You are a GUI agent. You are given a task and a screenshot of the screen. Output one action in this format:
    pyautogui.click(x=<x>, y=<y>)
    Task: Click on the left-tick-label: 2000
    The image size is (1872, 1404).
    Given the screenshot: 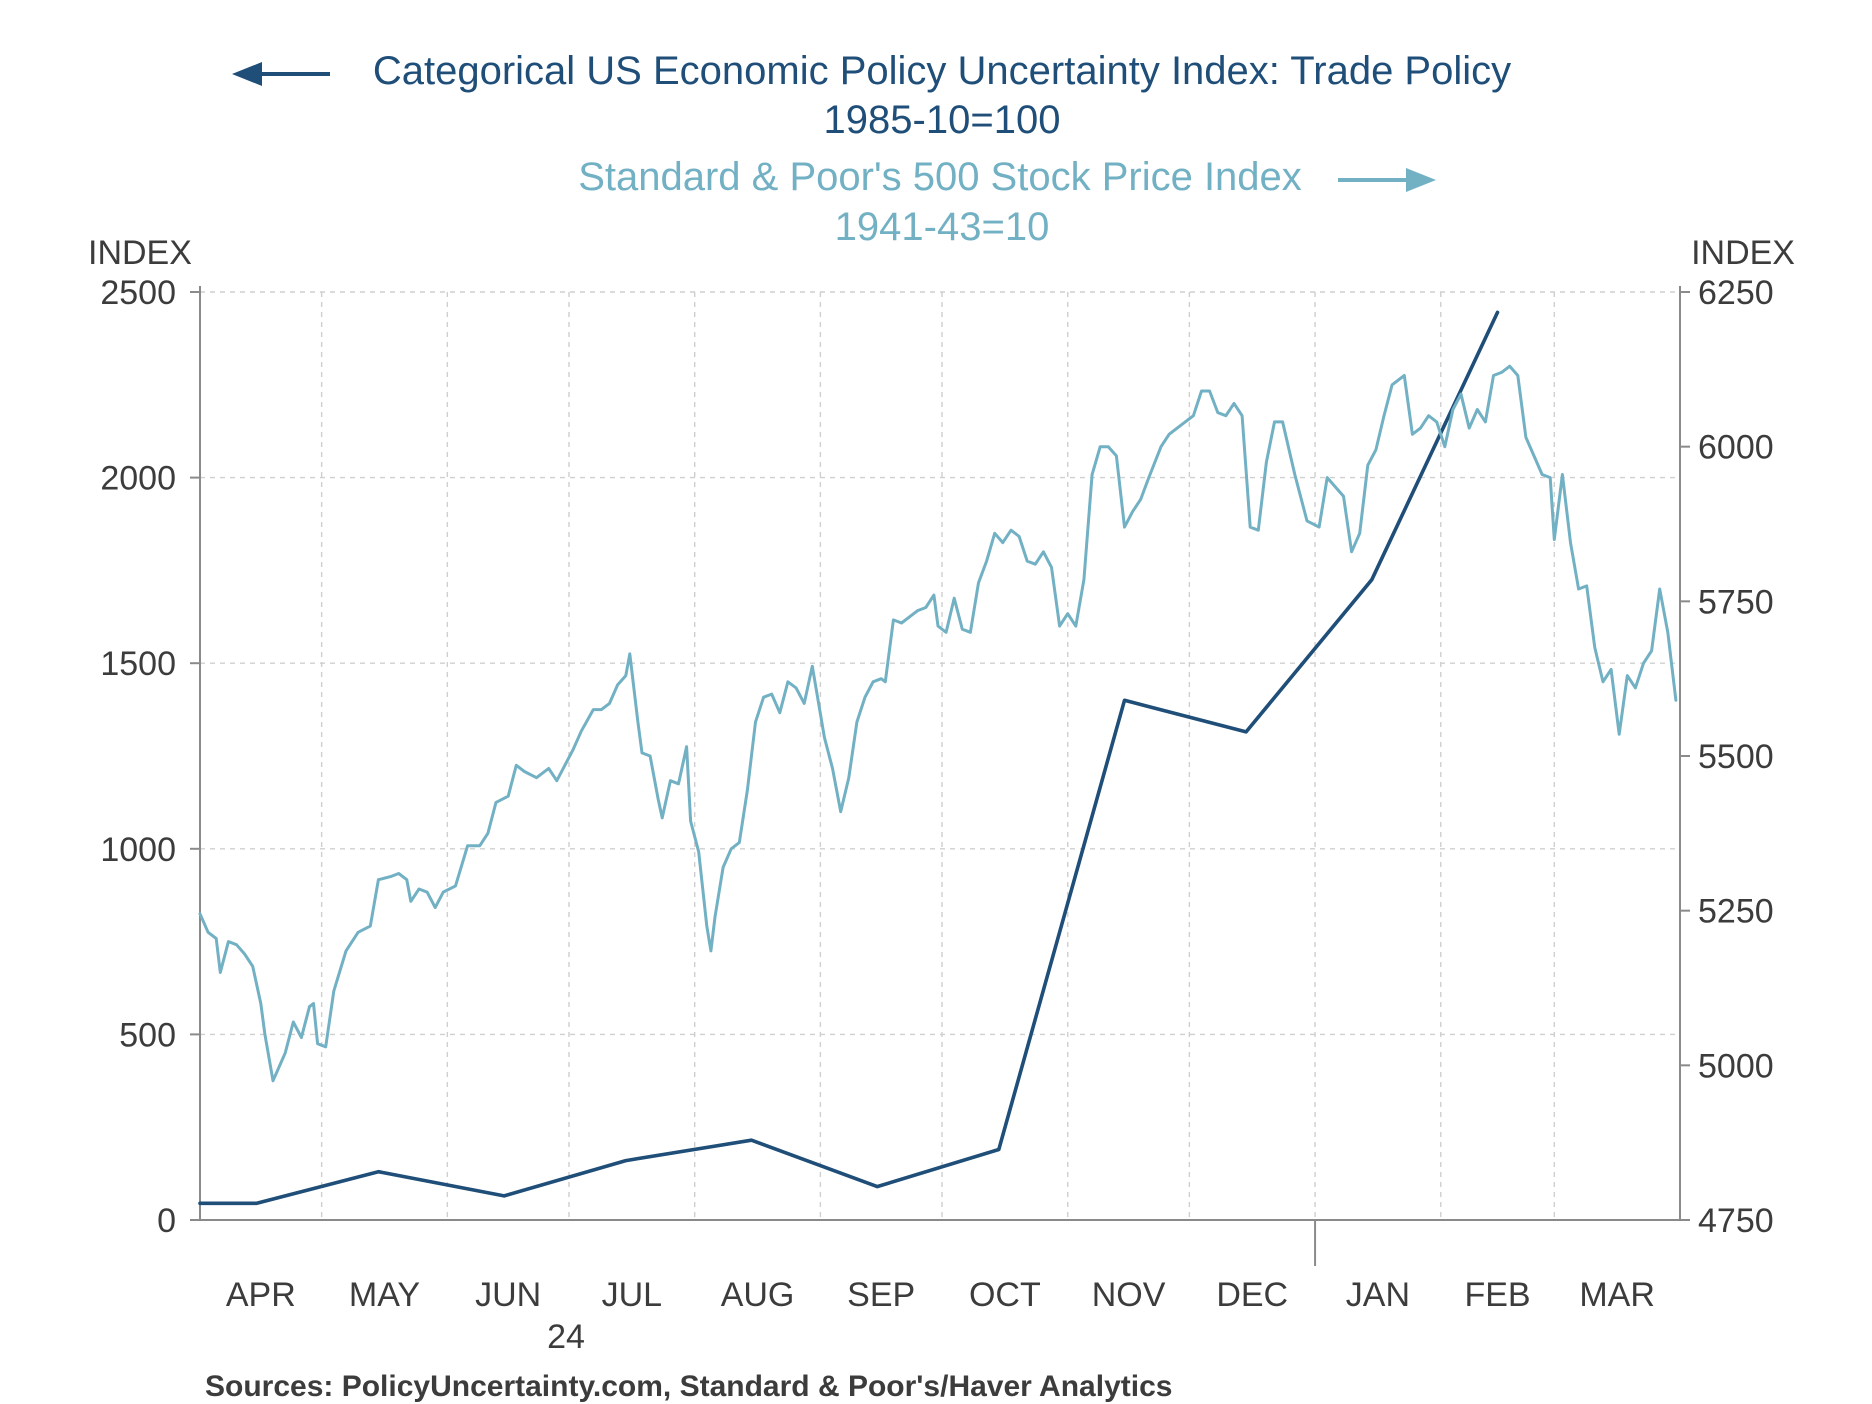 What is the action you would take?
    pyautogui.click(x=138, y=479)
    